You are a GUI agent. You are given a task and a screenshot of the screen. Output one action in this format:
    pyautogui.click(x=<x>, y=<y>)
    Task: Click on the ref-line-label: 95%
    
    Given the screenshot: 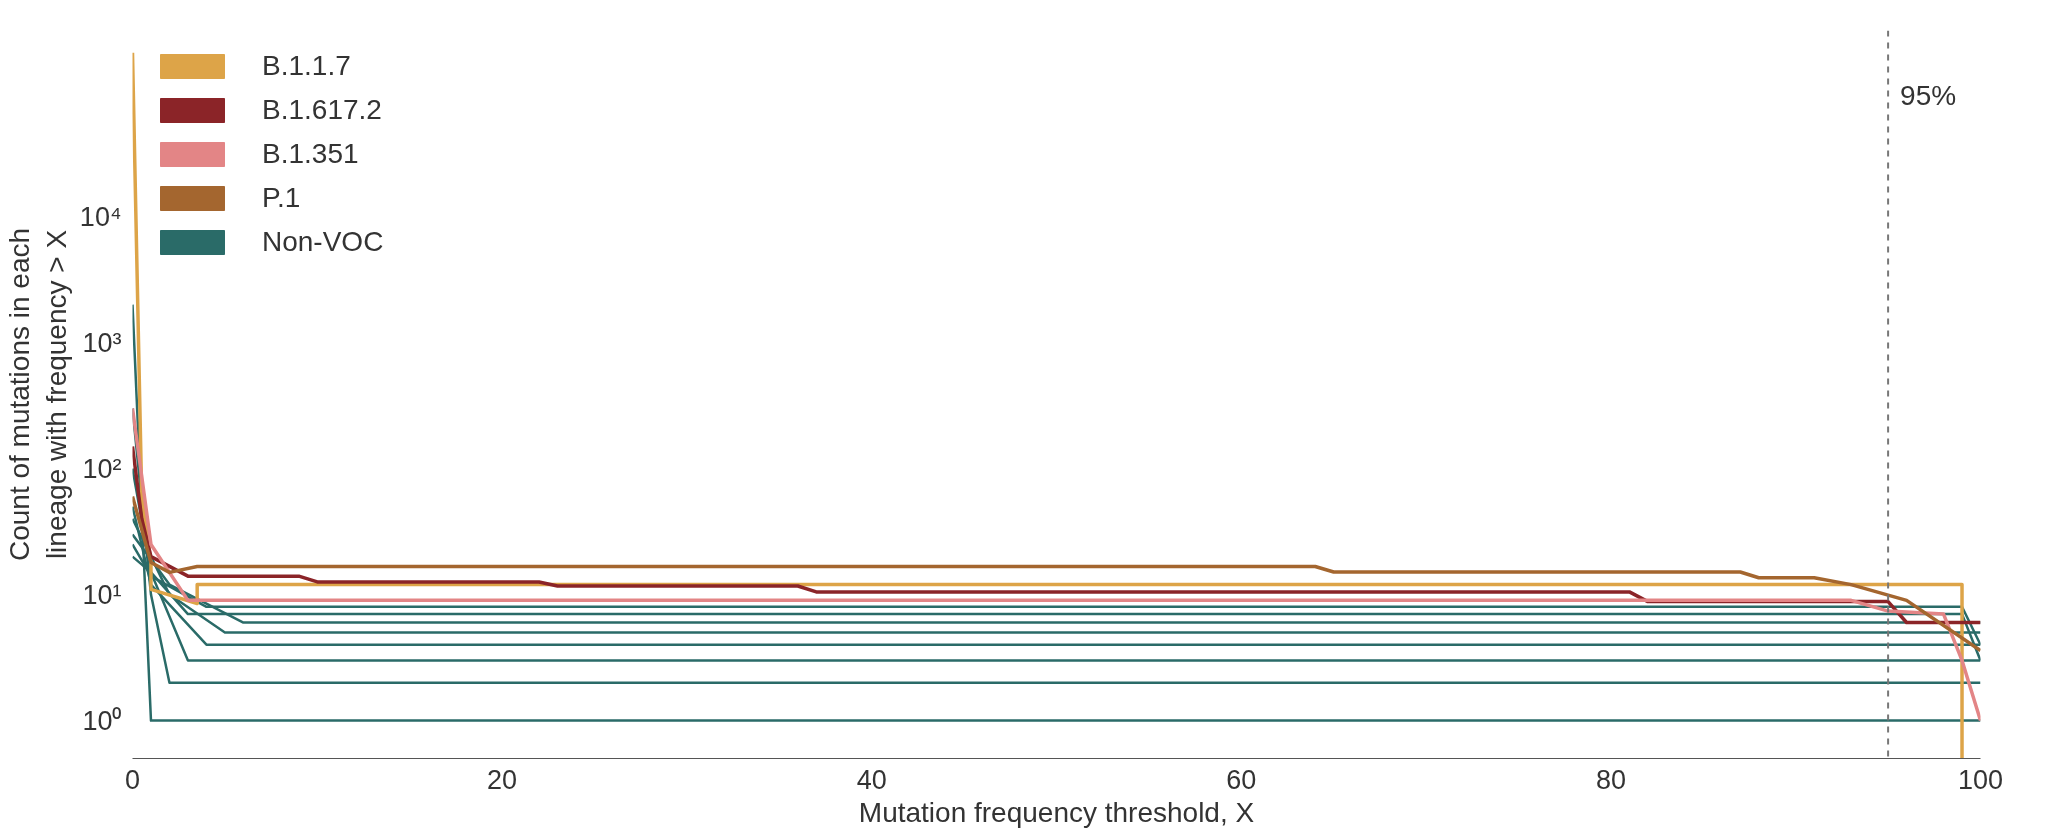 What is the action you would take?
    pyautogui.click(x=1928, y=95)
    